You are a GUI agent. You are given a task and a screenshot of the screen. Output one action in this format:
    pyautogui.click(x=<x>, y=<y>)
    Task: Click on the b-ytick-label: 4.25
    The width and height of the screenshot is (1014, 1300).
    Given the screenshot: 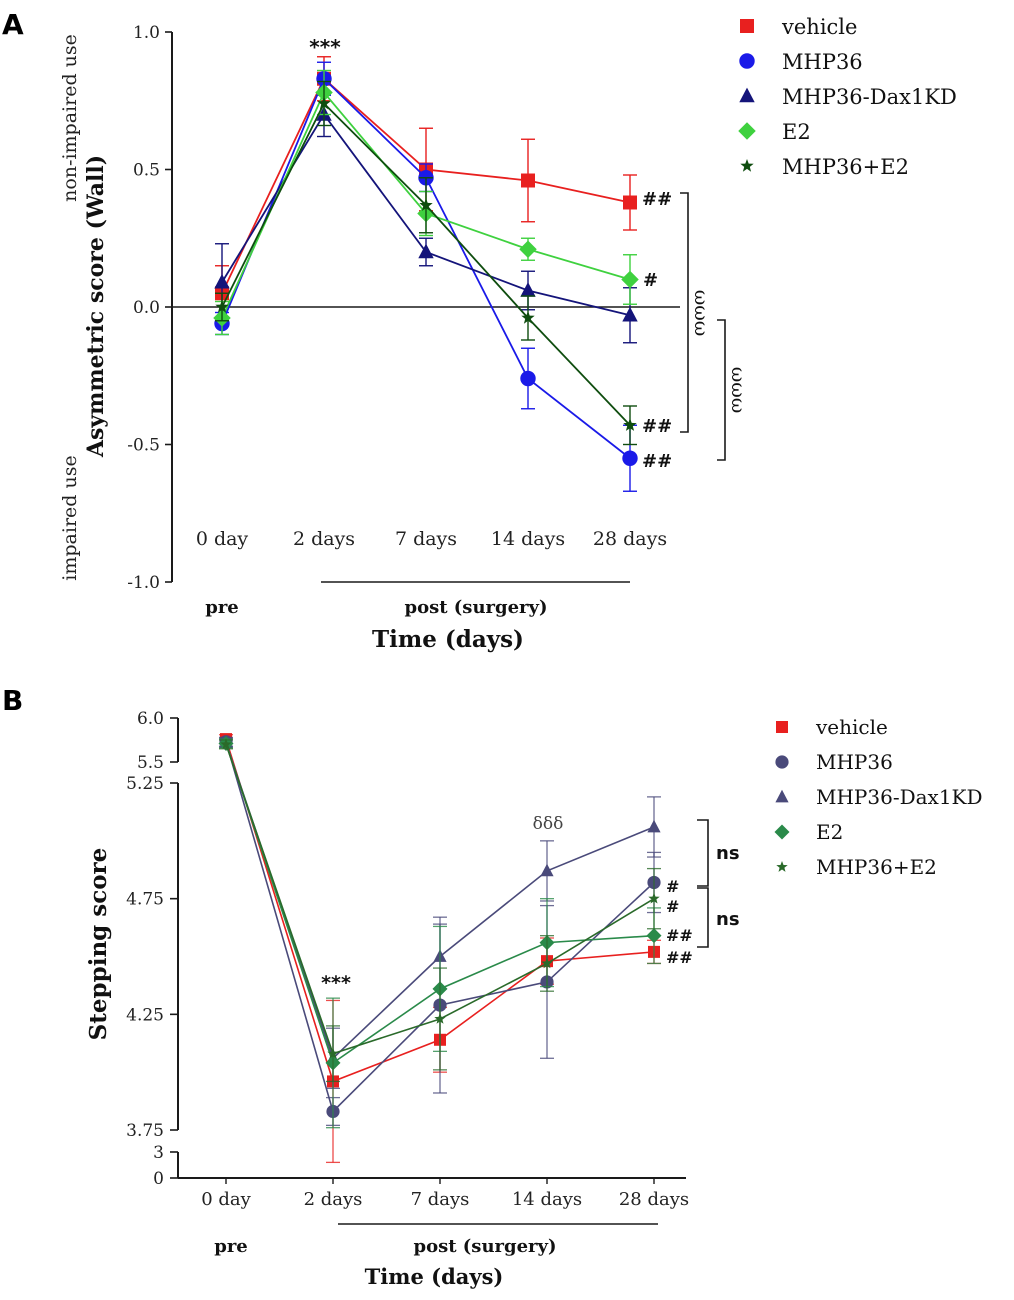 What is the action you would take?
    pyautogui.click(x=145, y=1015)
    